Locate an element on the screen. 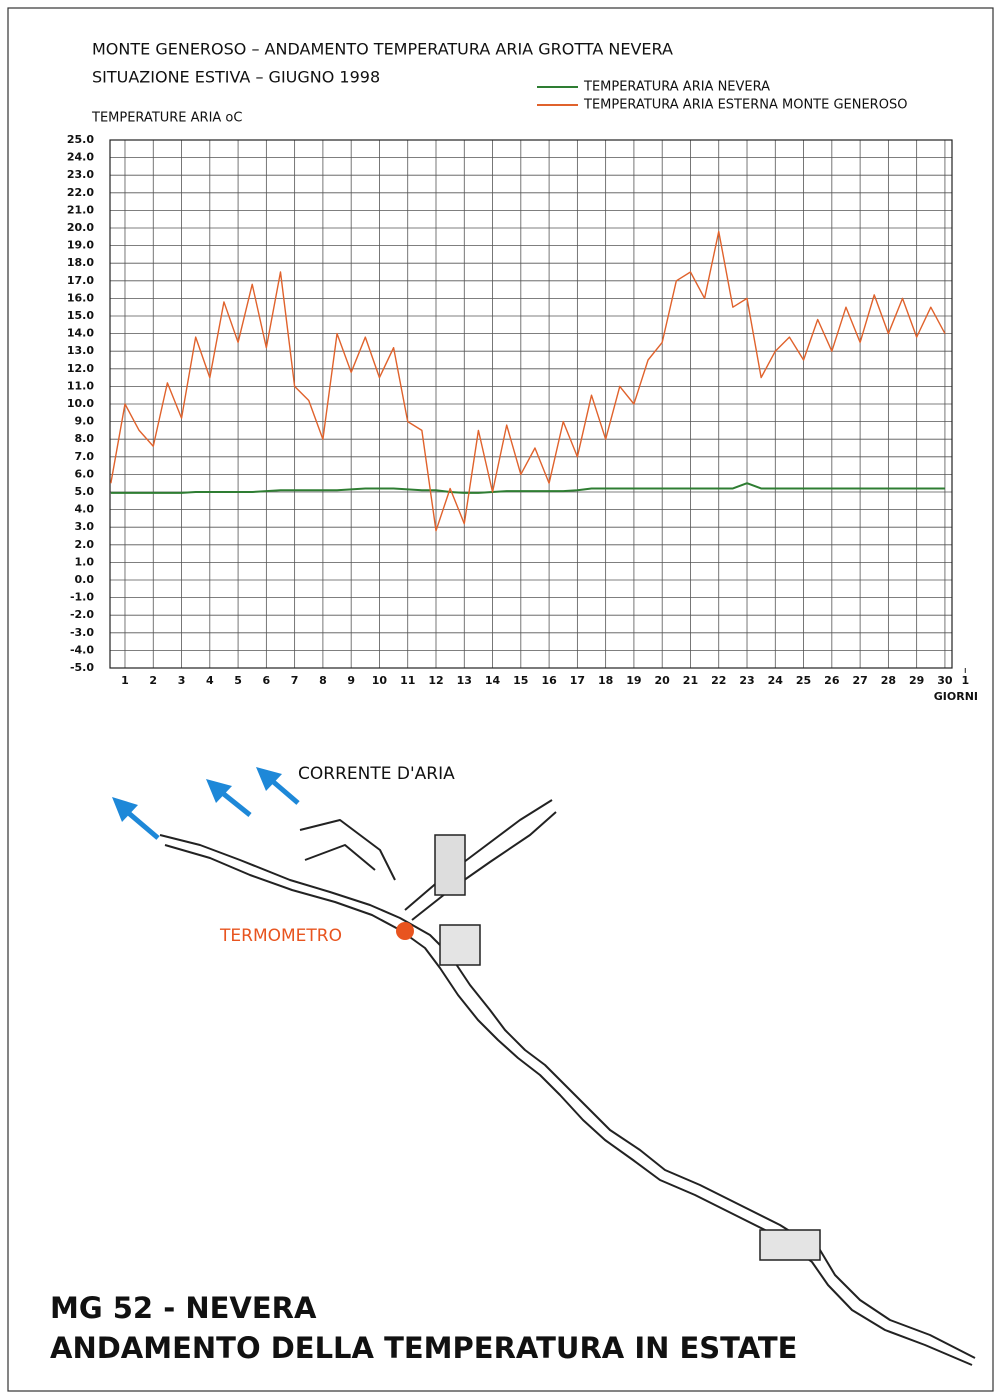  x-tick-label: 9 is located at coordinates (351, 680).